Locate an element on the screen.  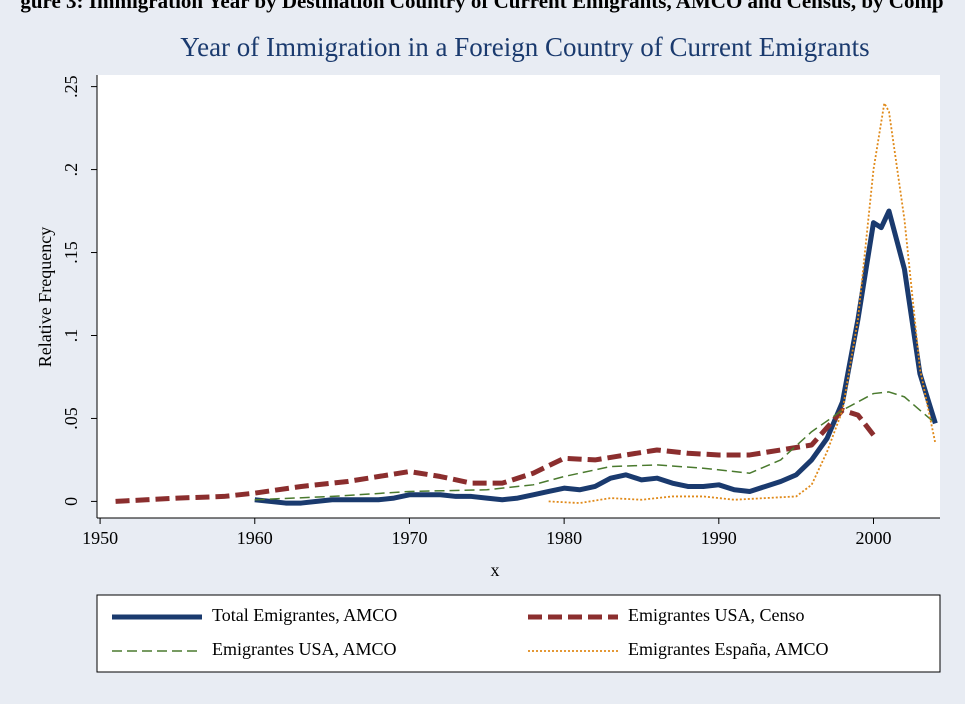
x-tick-label: 1950 is located at coordinates (100, 538).